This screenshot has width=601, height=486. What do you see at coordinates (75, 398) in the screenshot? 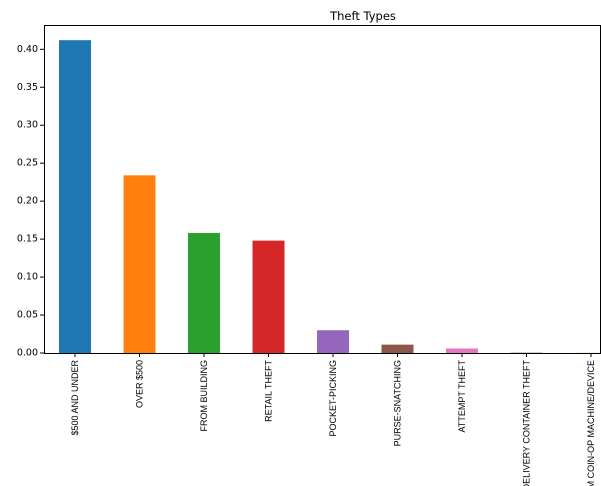
I see `x-tick-label: $500 AND UNDER` at bounding box center [75, 398].